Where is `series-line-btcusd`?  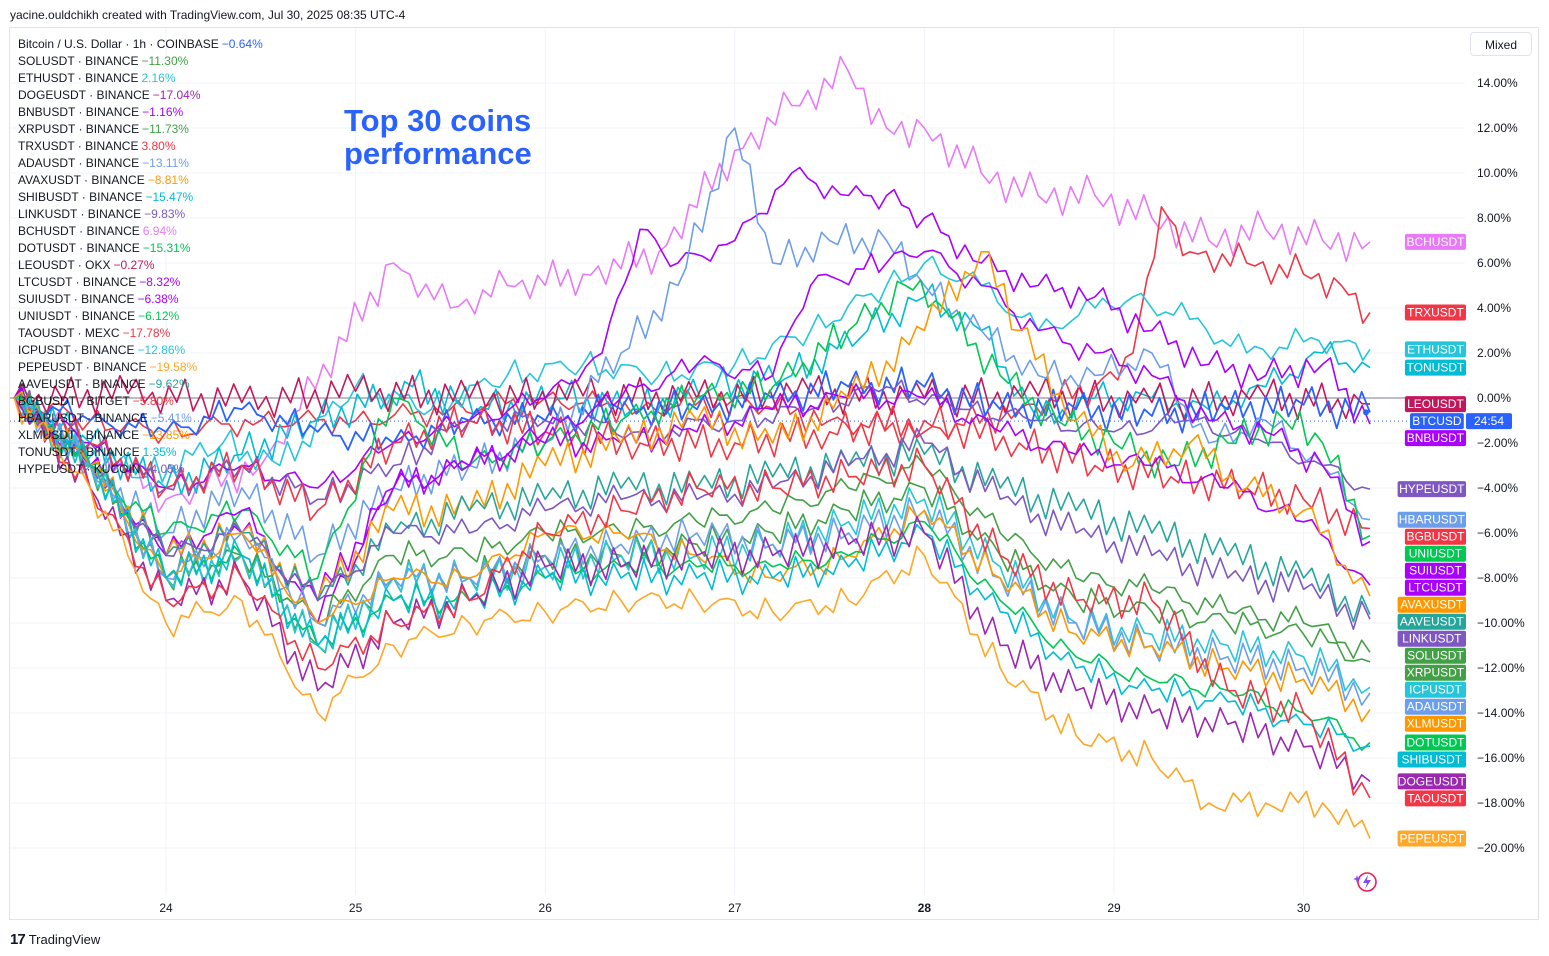 series-line-btcusd is located at coordinates (692, 408).